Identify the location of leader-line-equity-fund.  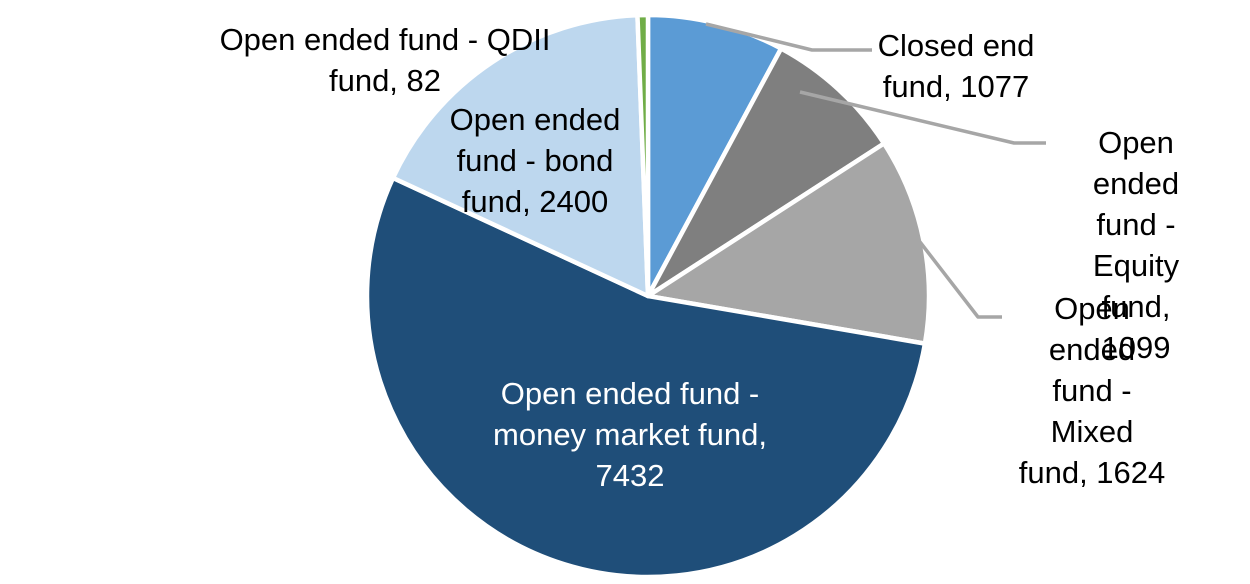
(922, 117).